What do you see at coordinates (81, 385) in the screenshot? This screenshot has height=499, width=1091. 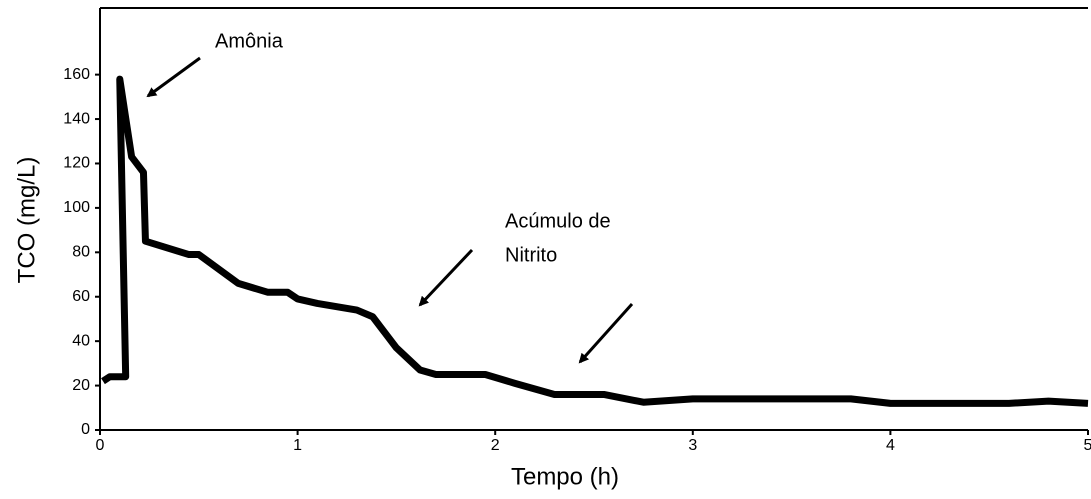 I see `y-tick-label: 20` at bounding box center [81, 385].